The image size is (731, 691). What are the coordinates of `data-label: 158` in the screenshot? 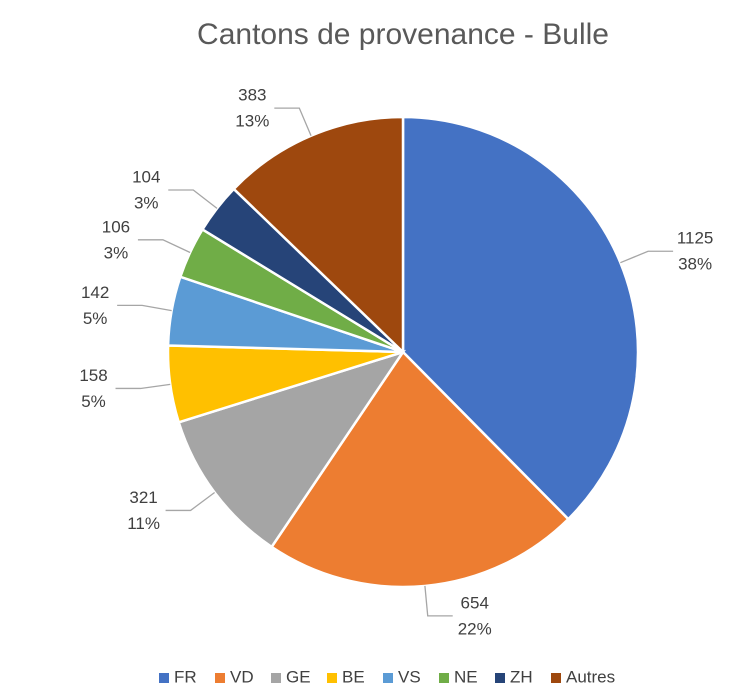 It's located at (93, 375).